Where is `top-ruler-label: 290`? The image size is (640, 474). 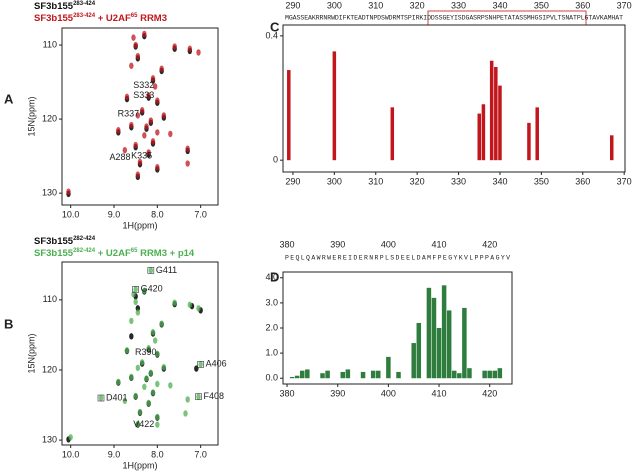 top-ruler-label: 290 is located at coordinates (292, 5).